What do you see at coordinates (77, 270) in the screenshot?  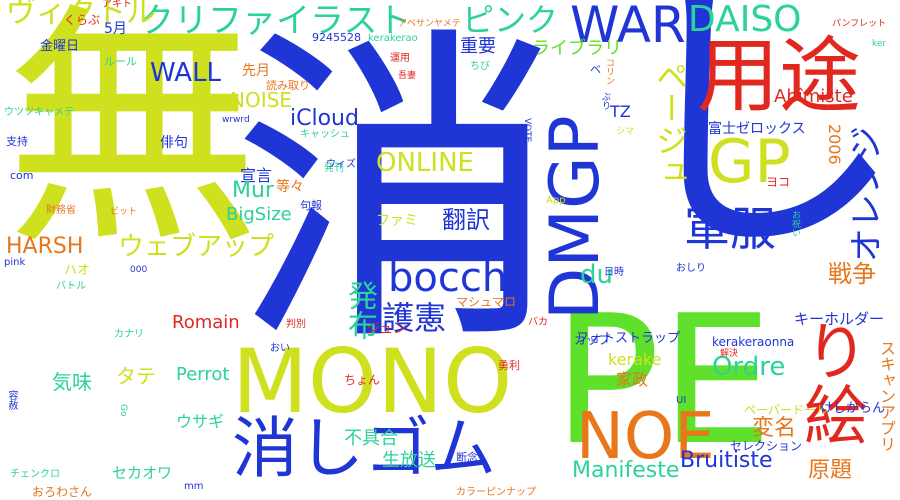 I see `word-cloud-word: ハオ` at bounding box center [77, 270].